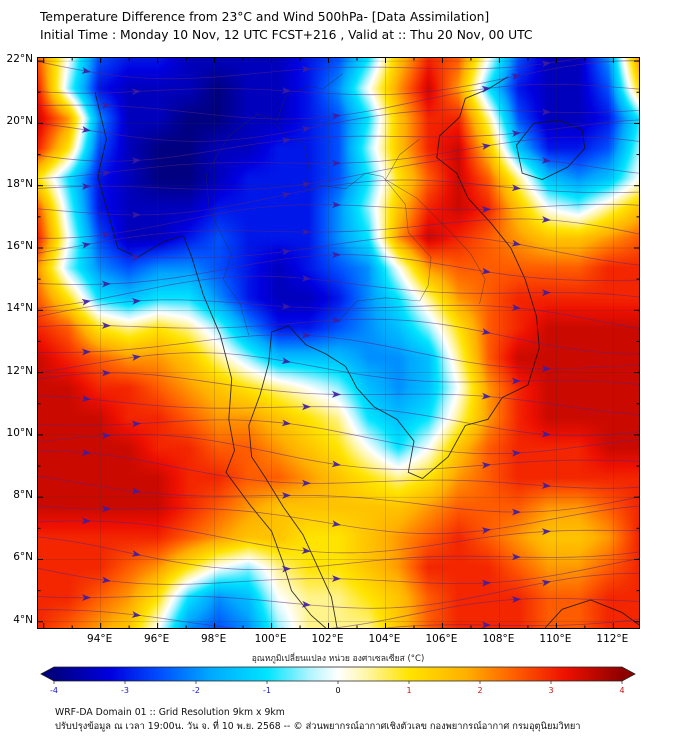 This screenshot has width=676, height=756. What do you see at coordinates (338, 680) in the screenshot?
I see `colorbar: -4 -3 -2 -1 0 1 2 3 4` at bounding box center [338, 680].